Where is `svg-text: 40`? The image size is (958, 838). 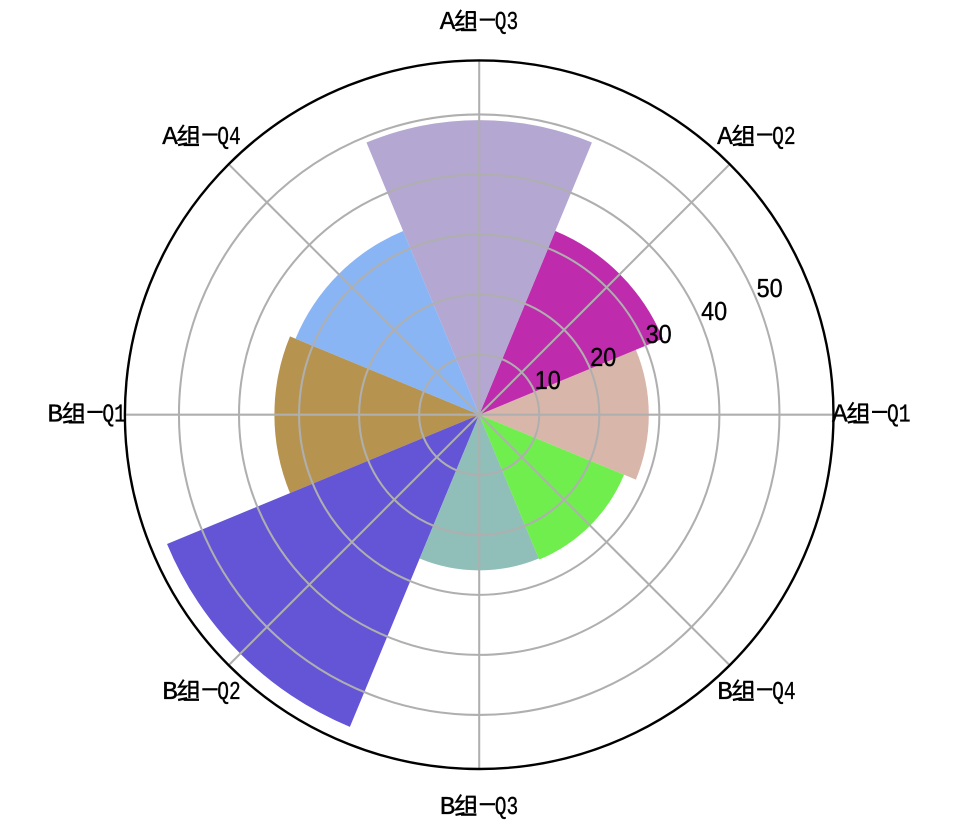
svg-text: 40 is located at coordinates (714, 311).